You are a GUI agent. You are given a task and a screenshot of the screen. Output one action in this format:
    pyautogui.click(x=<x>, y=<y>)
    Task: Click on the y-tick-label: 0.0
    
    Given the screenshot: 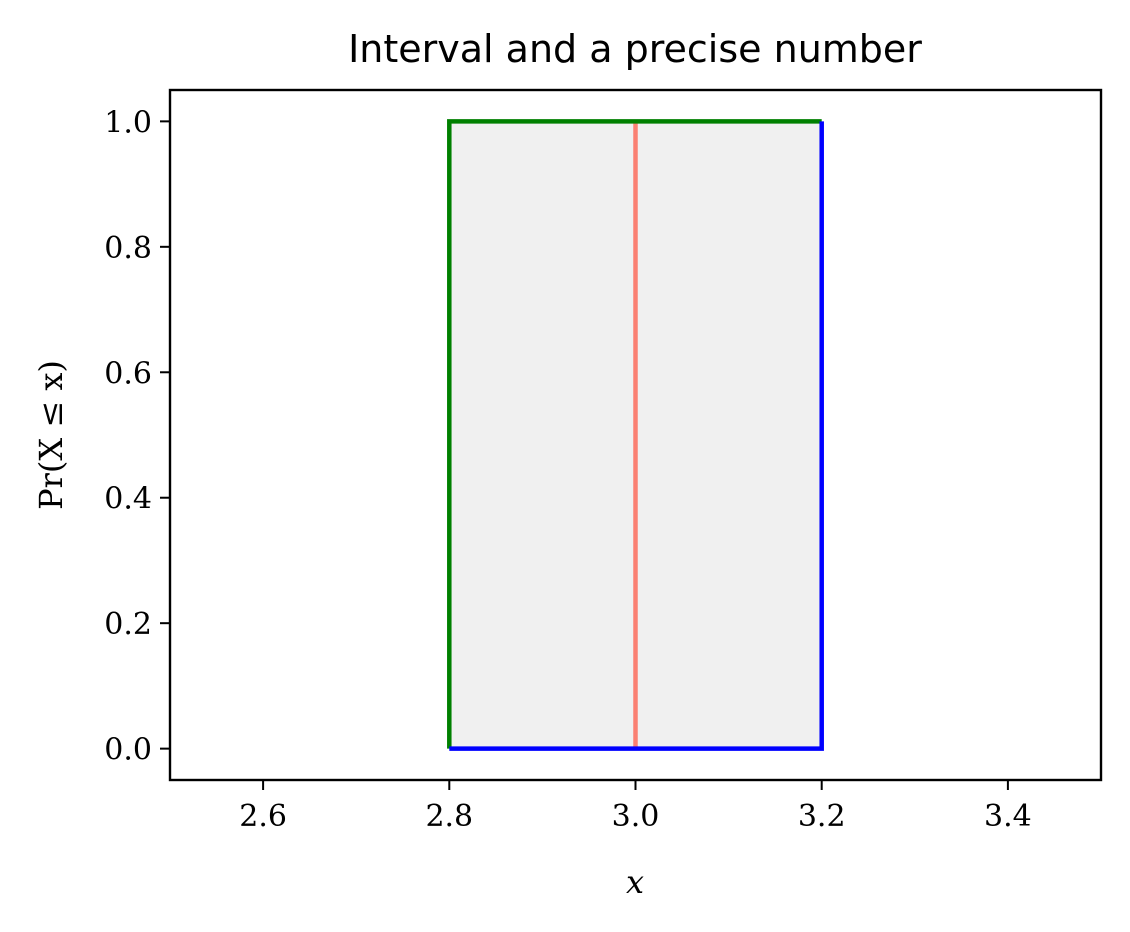 What is the action you would take?
    pyautogui.click(x=128, y=750)
    